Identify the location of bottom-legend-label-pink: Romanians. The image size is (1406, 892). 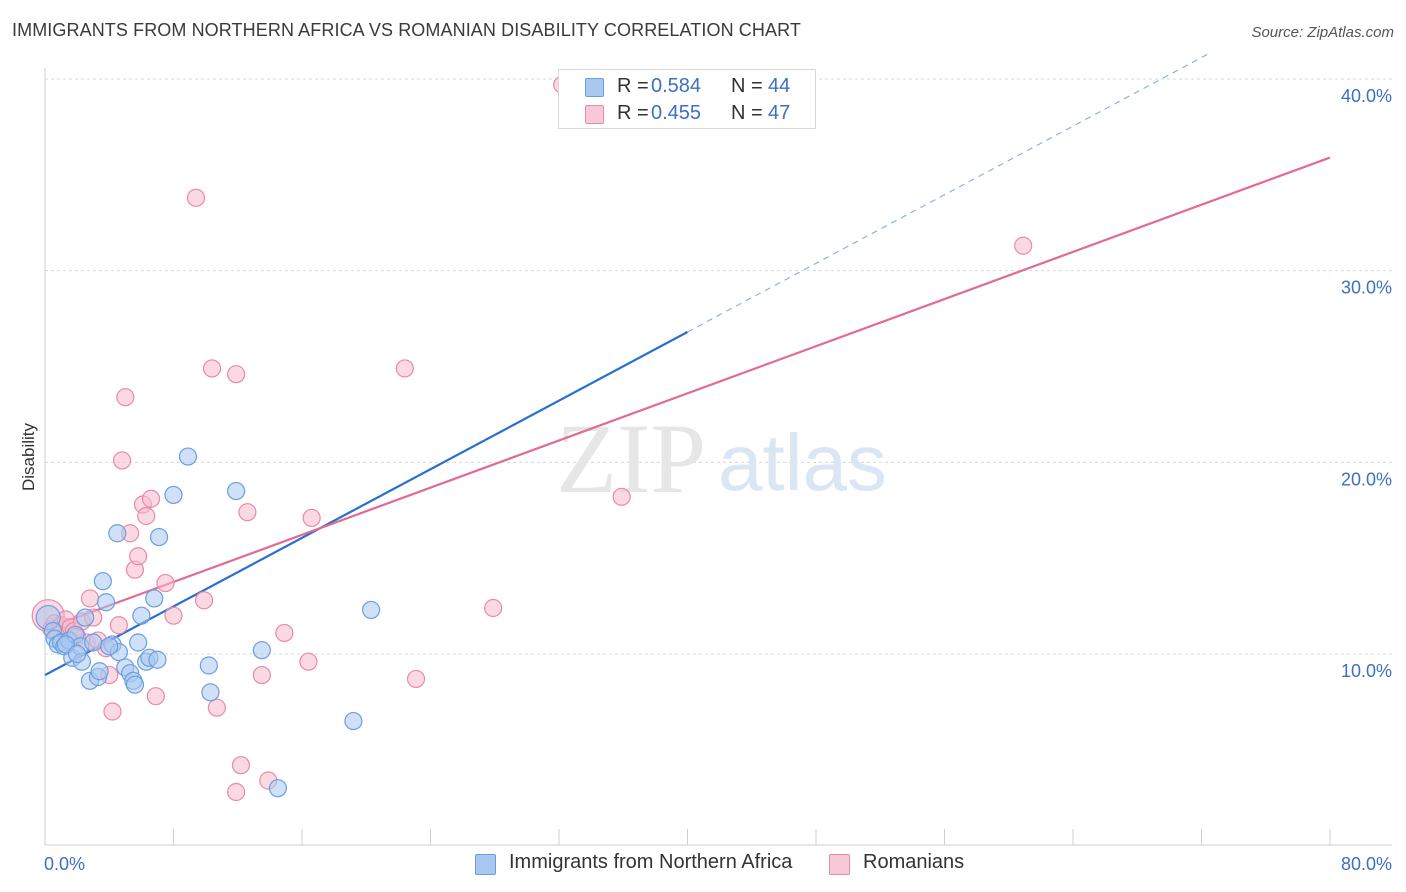
(914, 862).